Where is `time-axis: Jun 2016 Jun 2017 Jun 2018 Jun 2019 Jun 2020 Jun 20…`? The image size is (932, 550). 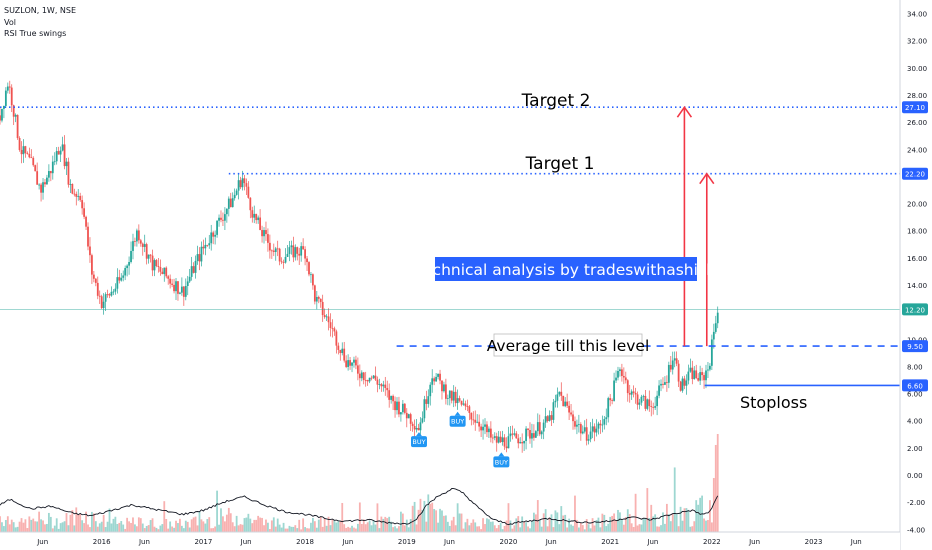
time-axis: Jun 2016 Jun 2017 Jun 2018 Jun 2019 Jun 2020 Jun 20… is located at coordinates (450, 540).